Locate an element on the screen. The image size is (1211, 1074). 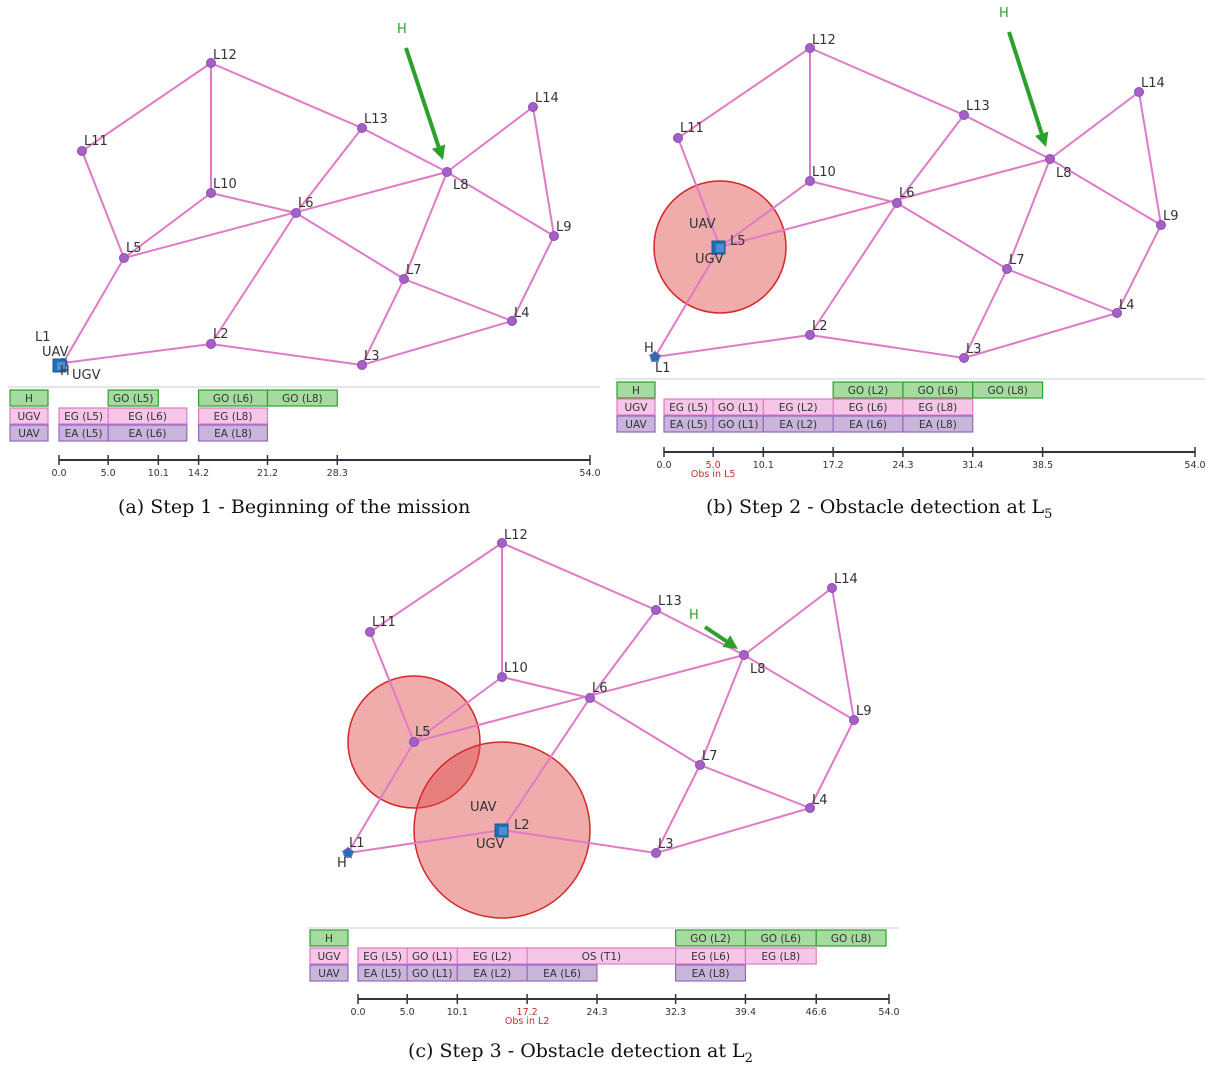
agent-label-h: H is located at coordinates (65, 371).